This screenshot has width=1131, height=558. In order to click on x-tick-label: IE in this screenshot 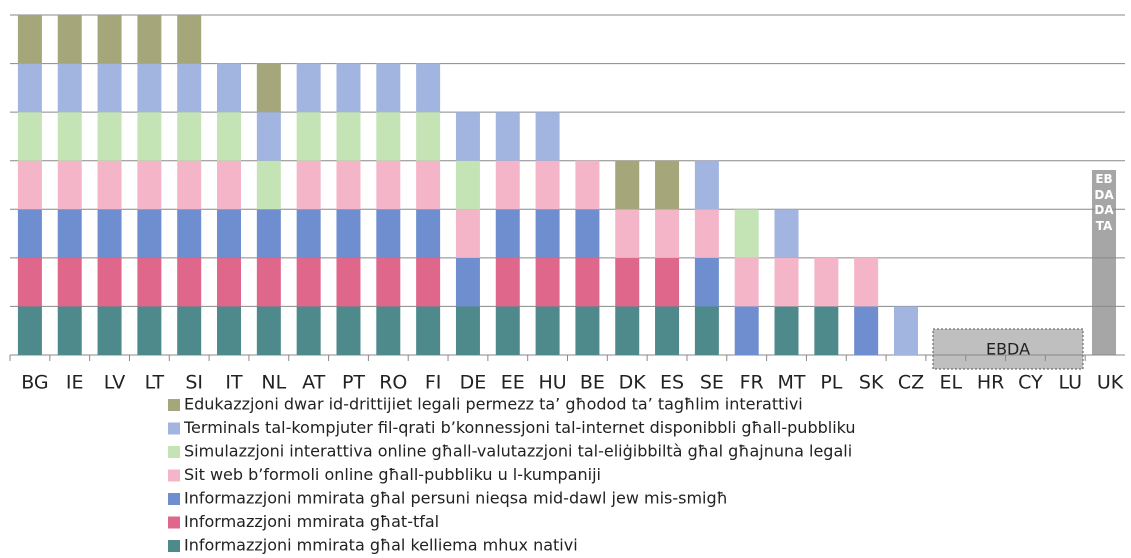, I will do `click(75, 383)`.